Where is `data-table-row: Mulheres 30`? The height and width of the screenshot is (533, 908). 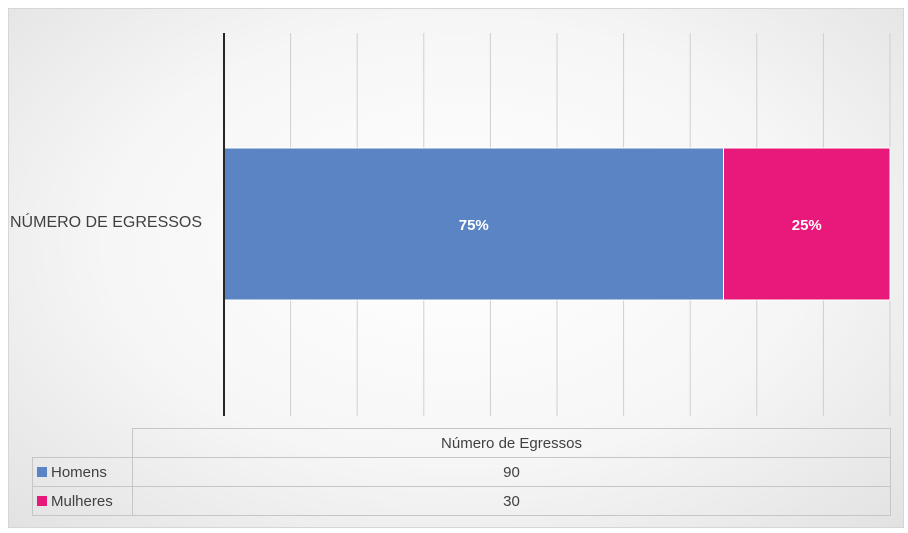
data-table-row: Mulheres 30 is located at coordinates (461, 501).